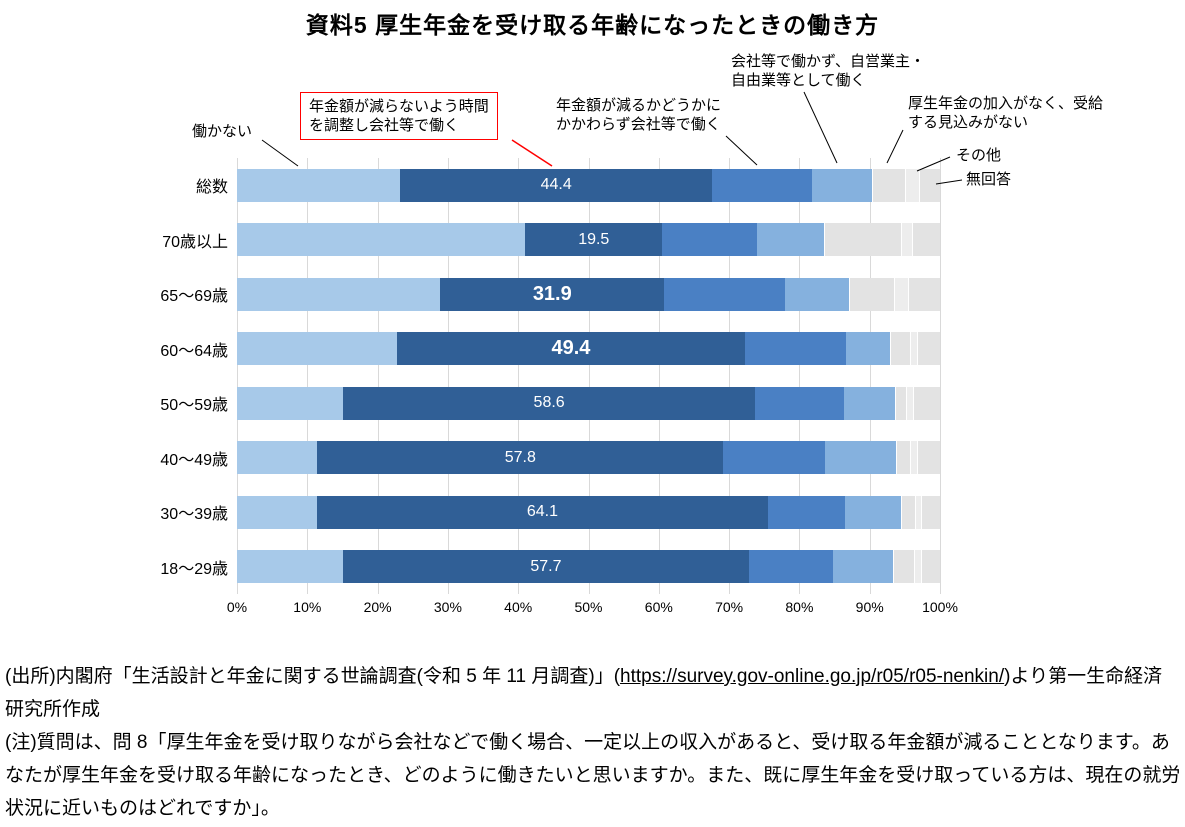 The height and width of the screenshot is (827, 1185). I want to click on callout-label-regardless: 年金額が減るかどうかに かかわらず会社等で働く, so click(639, 115).